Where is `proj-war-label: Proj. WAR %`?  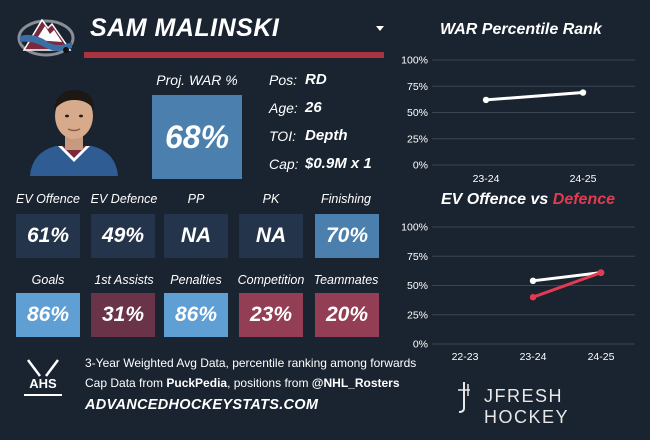 proj-war-label: Proj. WAR % is located at coordinates (197, 80).